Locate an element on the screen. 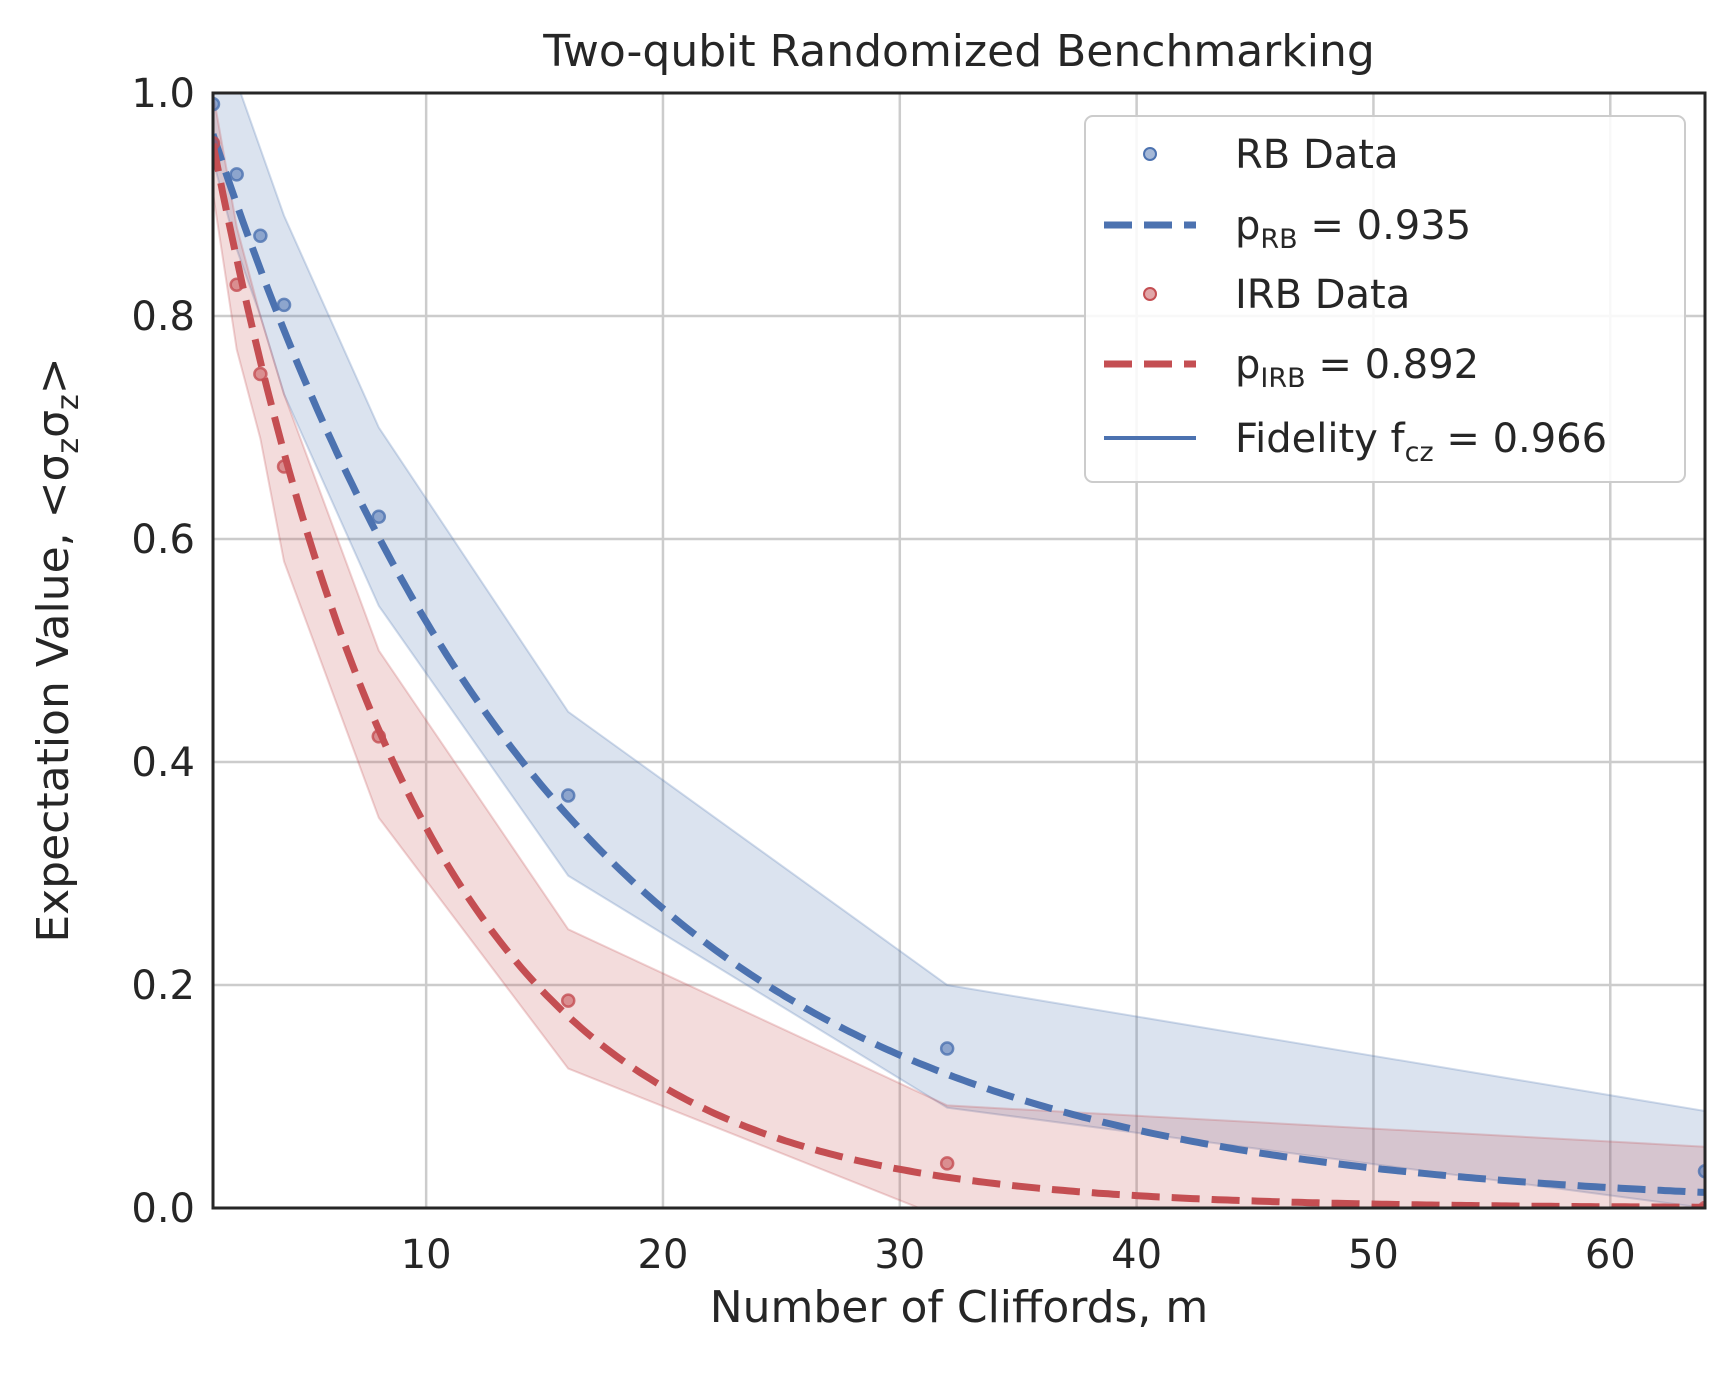 This screenshot has width=1729, height=1386. y-tick-label: 0.6 is located at coordinates (163, 540).